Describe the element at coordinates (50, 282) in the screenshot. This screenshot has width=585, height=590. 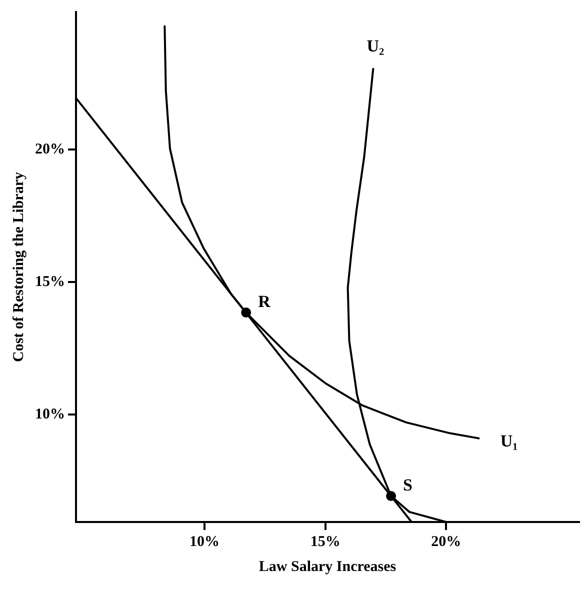
I see `y-tick-label: 15%` at that location.